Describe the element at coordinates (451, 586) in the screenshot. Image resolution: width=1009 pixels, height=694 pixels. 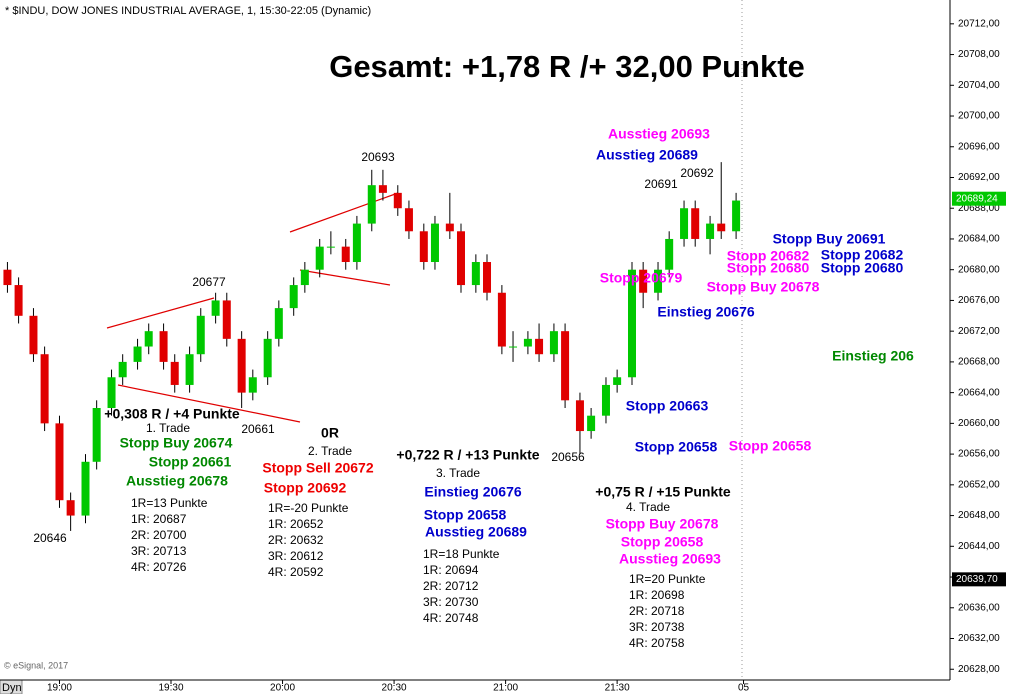
I see `annotation: 2R: 20712` at that location.